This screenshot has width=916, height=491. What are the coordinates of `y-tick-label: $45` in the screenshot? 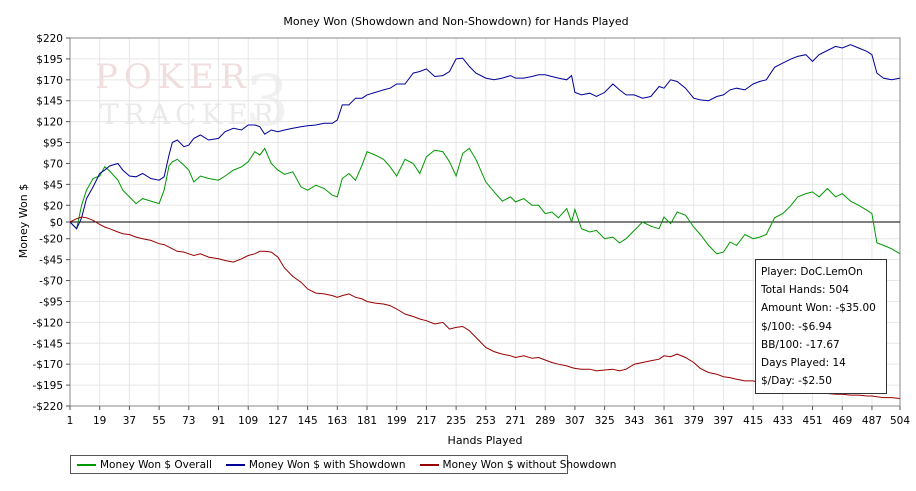 It's located at (53, 185).